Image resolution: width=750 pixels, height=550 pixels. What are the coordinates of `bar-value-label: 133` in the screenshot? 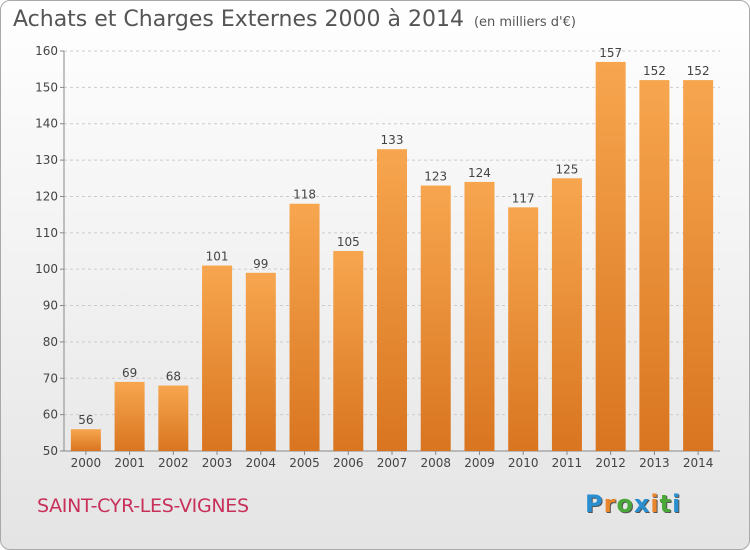 It's located at (392, 140).